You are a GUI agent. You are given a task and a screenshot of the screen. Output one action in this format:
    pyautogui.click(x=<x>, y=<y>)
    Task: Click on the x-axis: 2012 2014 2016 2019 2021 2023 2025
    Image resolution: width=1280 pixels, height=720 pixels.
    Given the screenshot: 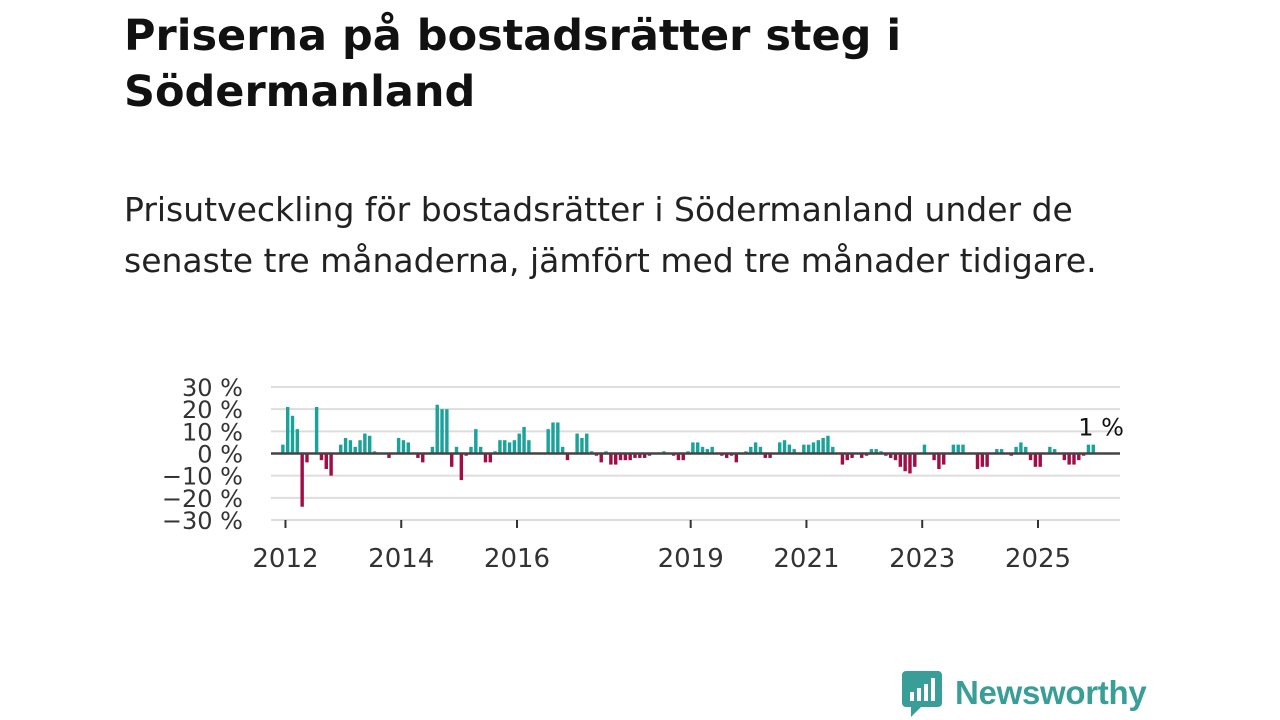 What is the action you would take?
    pyautogui.click(x=661, y=547)
    